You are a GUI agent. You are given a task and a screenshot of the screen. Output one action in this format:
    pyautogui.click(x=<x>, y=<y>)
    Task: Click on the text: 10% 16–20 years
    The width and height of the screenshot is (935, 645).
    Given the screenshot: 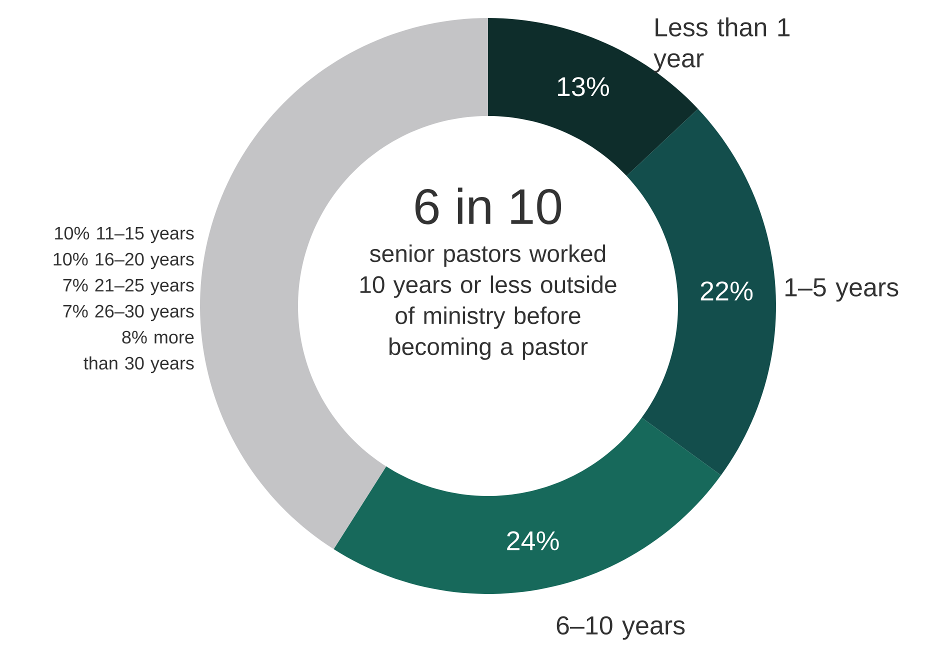 What is the action you would take?
    pyautogui.click(x=124, y=261)
    